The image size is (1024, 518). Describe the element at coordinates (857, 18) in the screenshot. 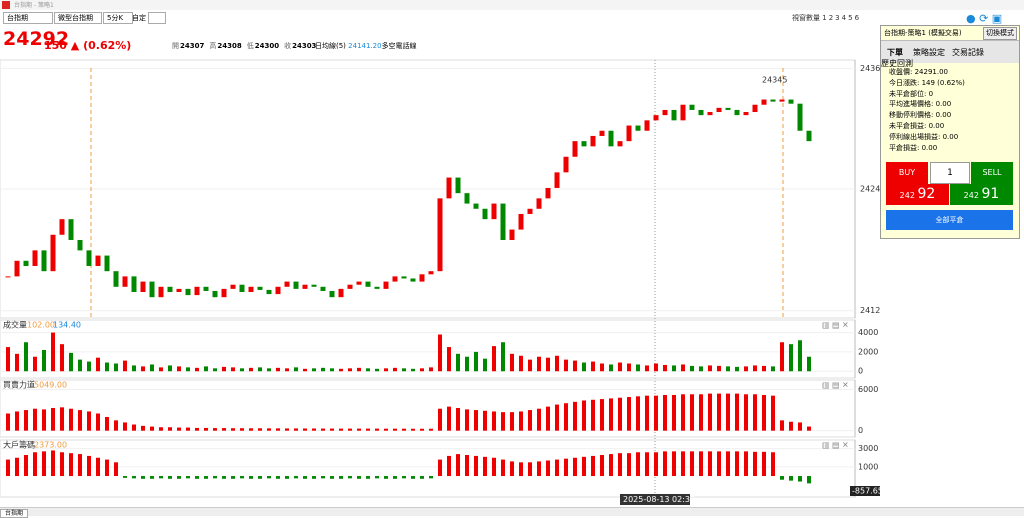

I see `window-number: 6` at that location.